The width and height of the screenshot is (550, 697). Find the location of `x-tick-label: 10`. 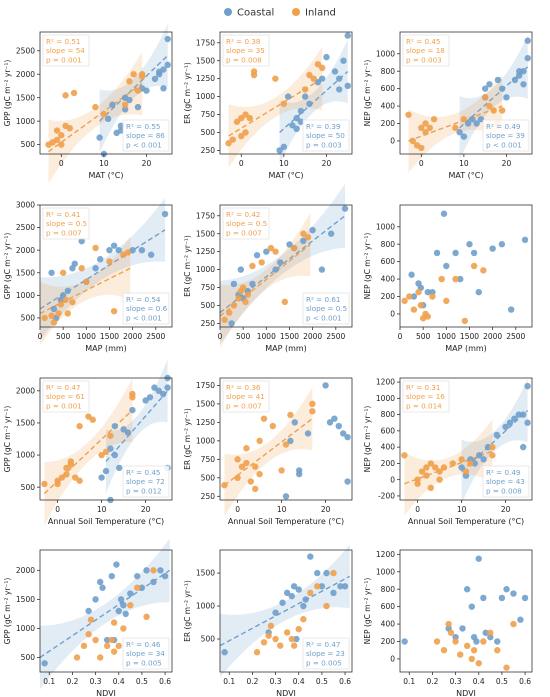

x-tick-label: 10 is located at coordinates (102, 509).